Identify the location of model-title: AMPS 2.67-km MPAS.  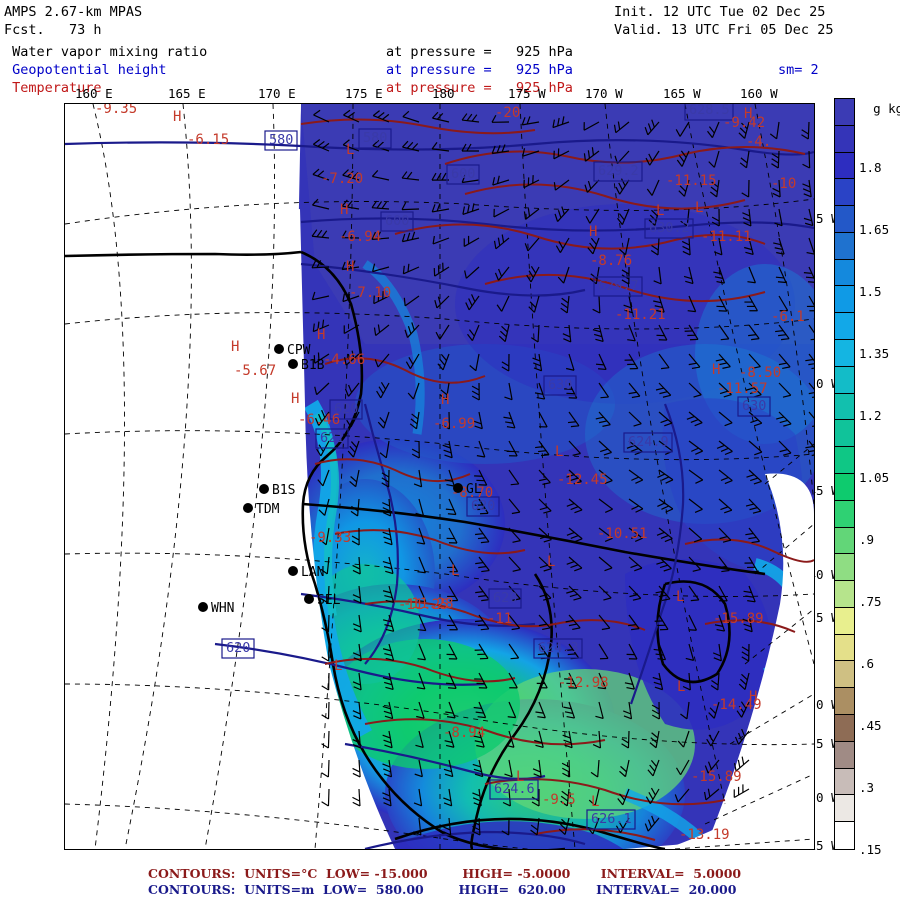
(73, 12).